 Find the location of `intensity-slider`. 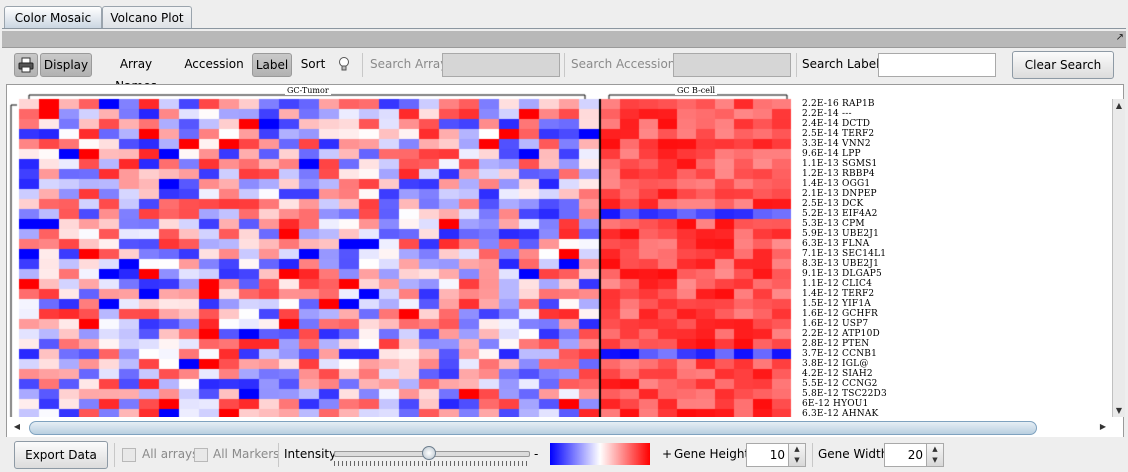

intensity-slider is located at coordinates (432, 455).